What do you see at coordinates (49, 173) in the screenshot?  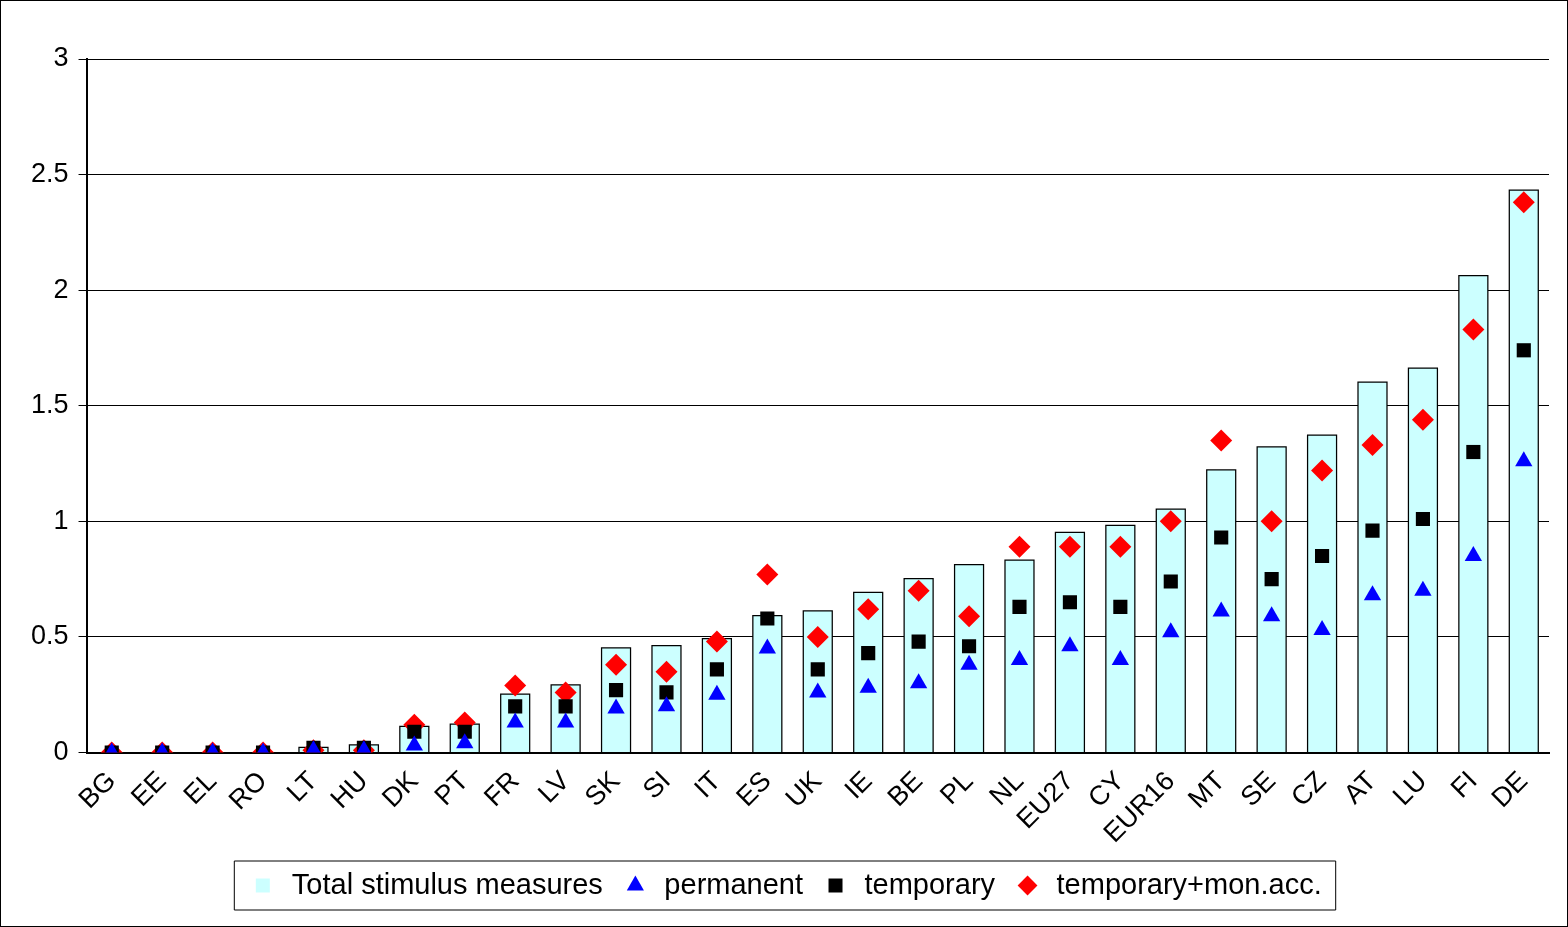 I see `y-tick-label: 2.5` at bounding box center [49, 173].